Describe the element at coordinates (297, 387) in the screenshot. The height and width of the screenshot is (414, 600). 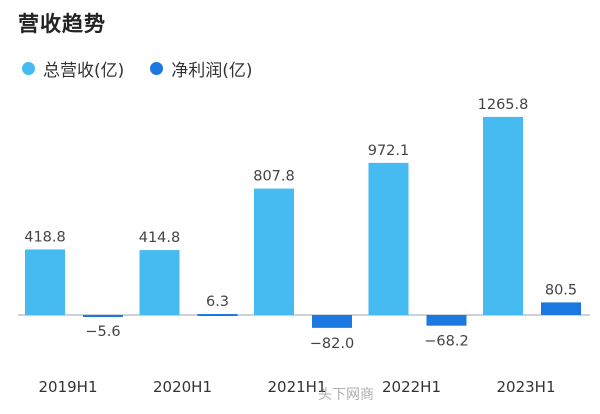
I see `x-tick-label: 2021H1` at that location.